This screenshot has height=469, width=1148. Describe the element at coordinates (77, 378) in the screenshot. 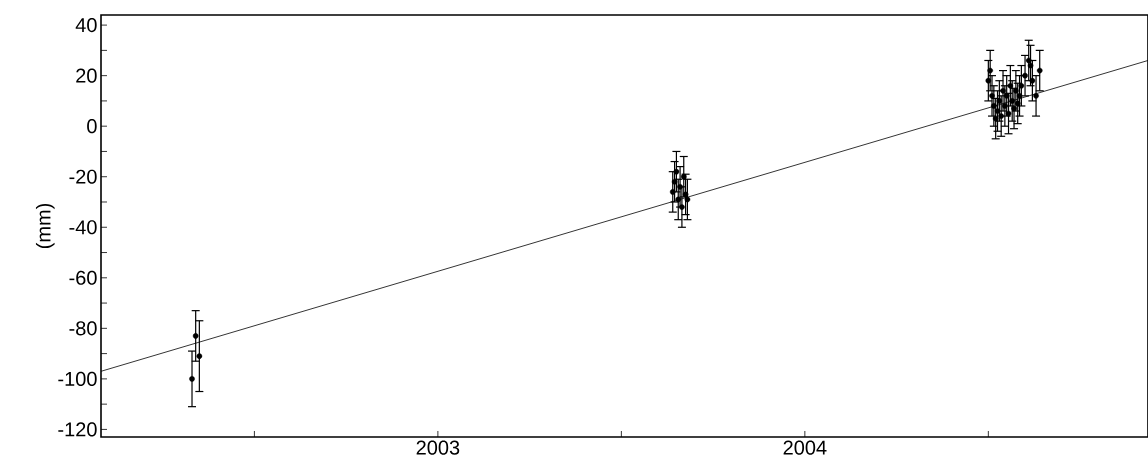

I see `y-tick-label: -100` at that location.